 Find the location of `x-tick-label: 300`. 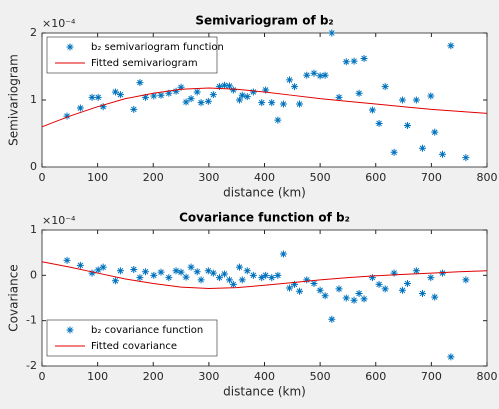

x-tick-label: 300 is located at coordinates (208, 376).